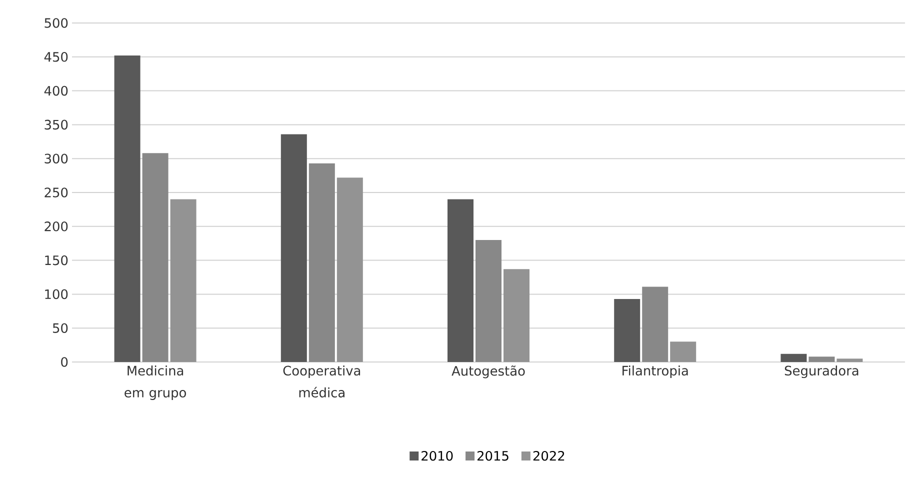 The width and height of the screenshot is (915, 485). What do you see at coordinates (60, 328) in the screenshot?
I see `y-tick-label: 50` at bounding box center [60, 328].